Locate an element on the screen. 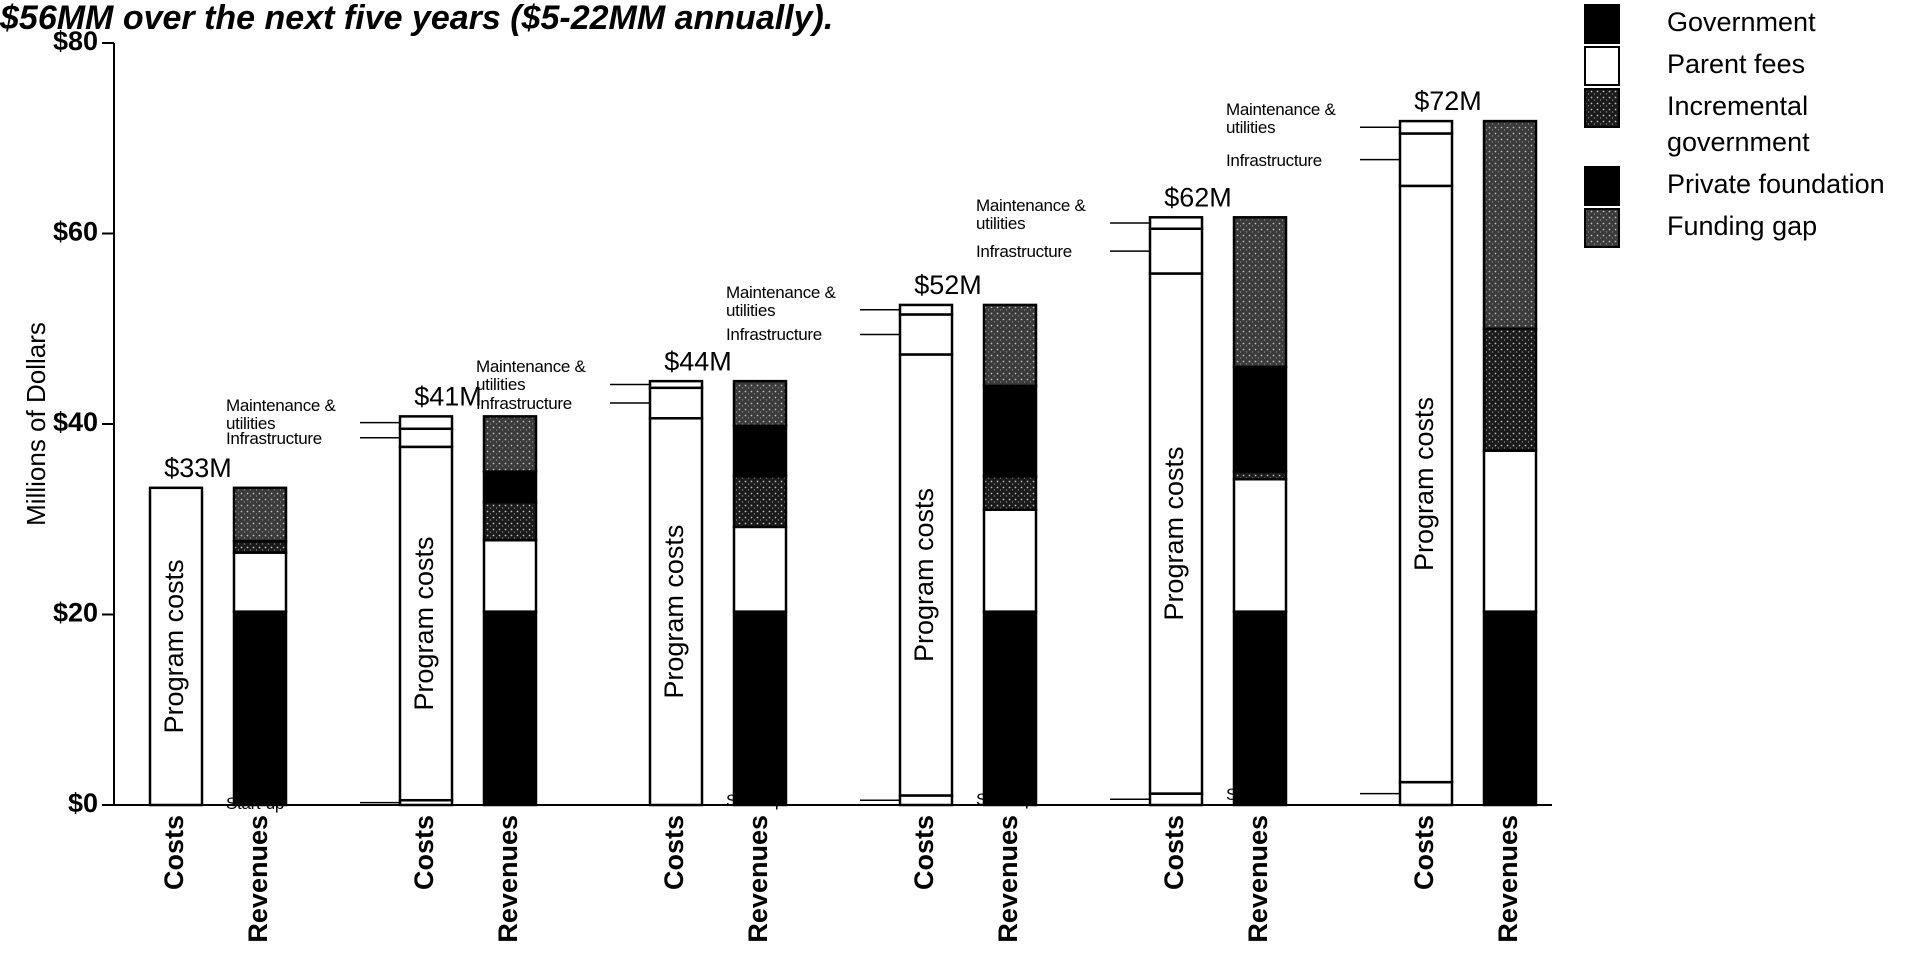 This screenshot has width=1929, height=953. legend-label: Parent fees is located at coordinates (1736, 64).